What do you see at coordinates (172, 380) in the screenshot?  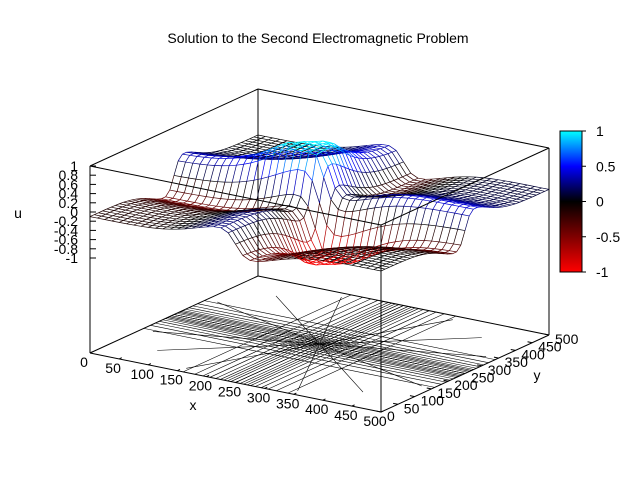 I see `x-tick-label: 150` at bounding box center [172, 380].